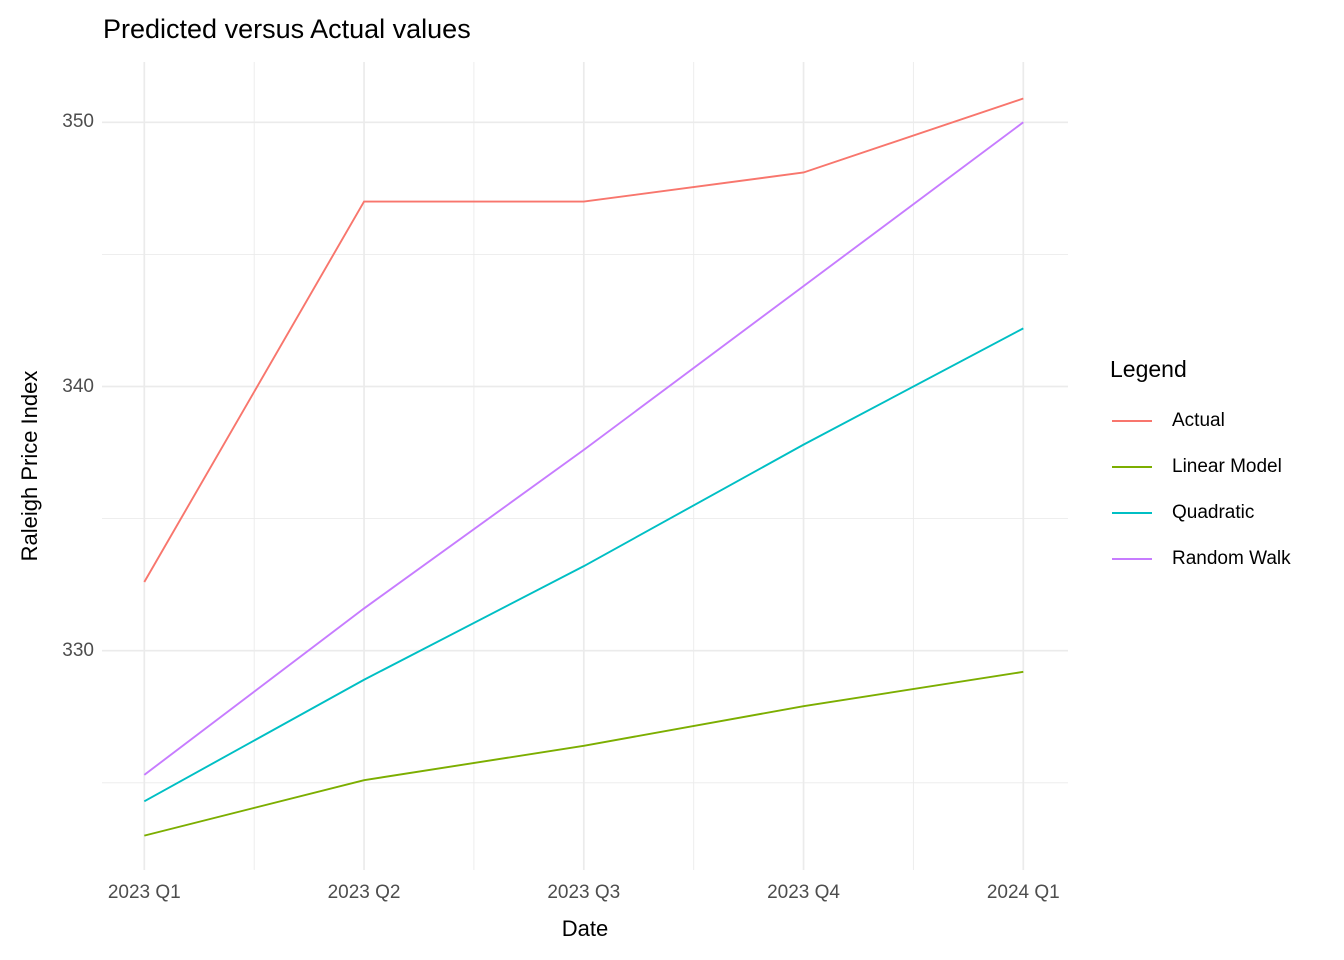  I want to click on legend-title: Legend, so click(1148, 369).